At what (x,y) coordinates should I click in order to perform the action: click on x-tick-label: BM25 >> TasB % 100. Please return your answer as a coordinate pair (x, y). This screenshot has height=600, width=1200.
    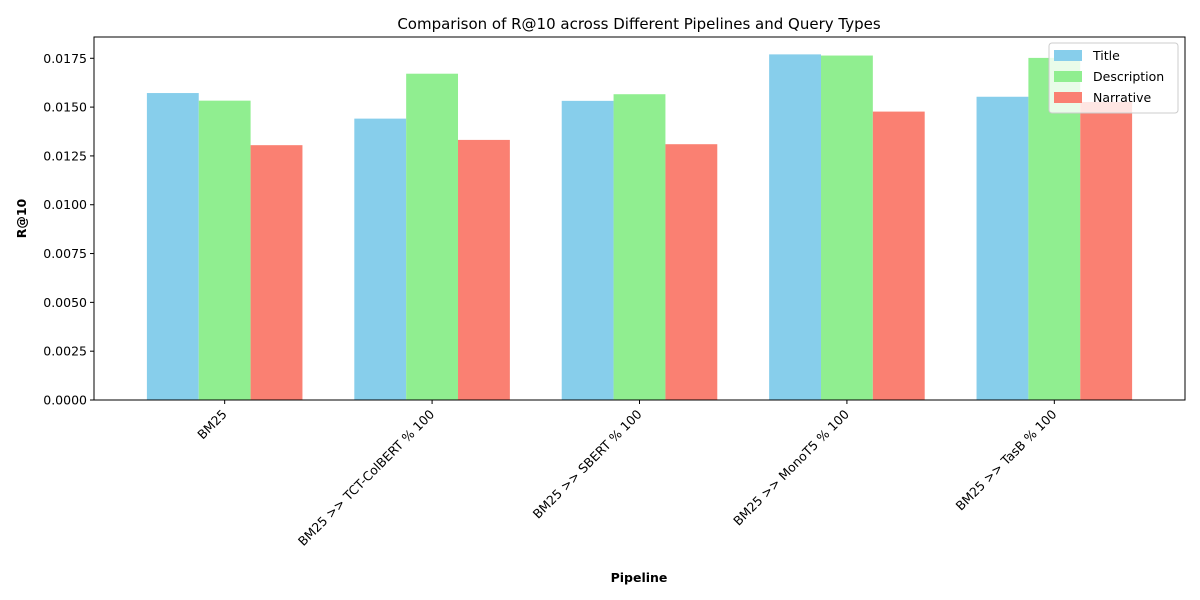
    Looking at the image, I should click on (1006, 459).